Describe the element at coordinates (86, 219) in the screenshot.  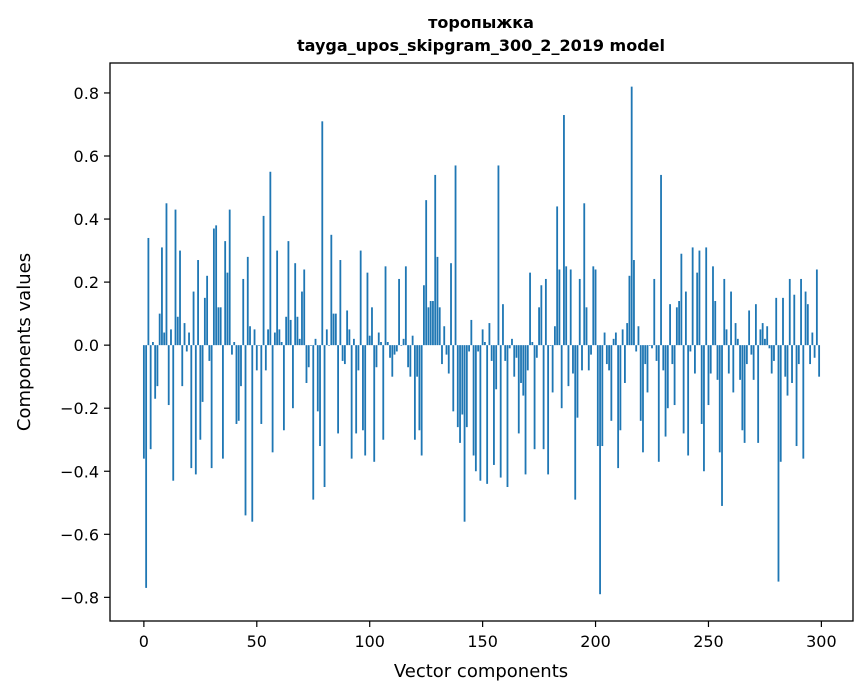
I see `y-tick-label-6: 0.4` at that location.